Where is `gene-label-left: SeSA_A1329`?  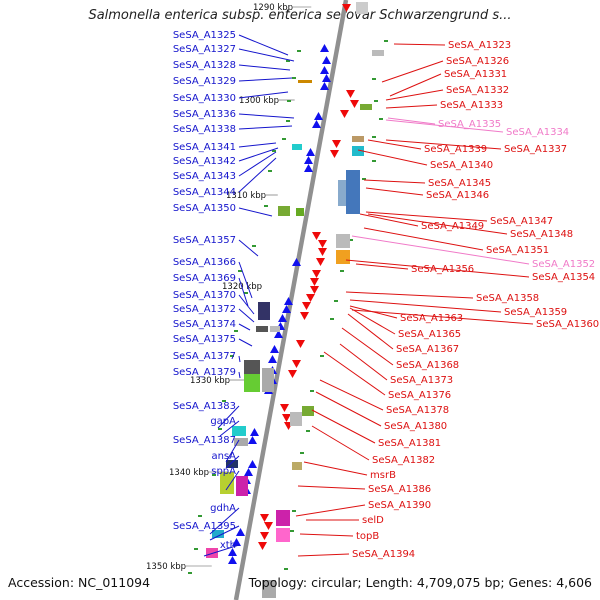
gene-label-left: SeSA_A1329 is located at coordinates (204, 81).